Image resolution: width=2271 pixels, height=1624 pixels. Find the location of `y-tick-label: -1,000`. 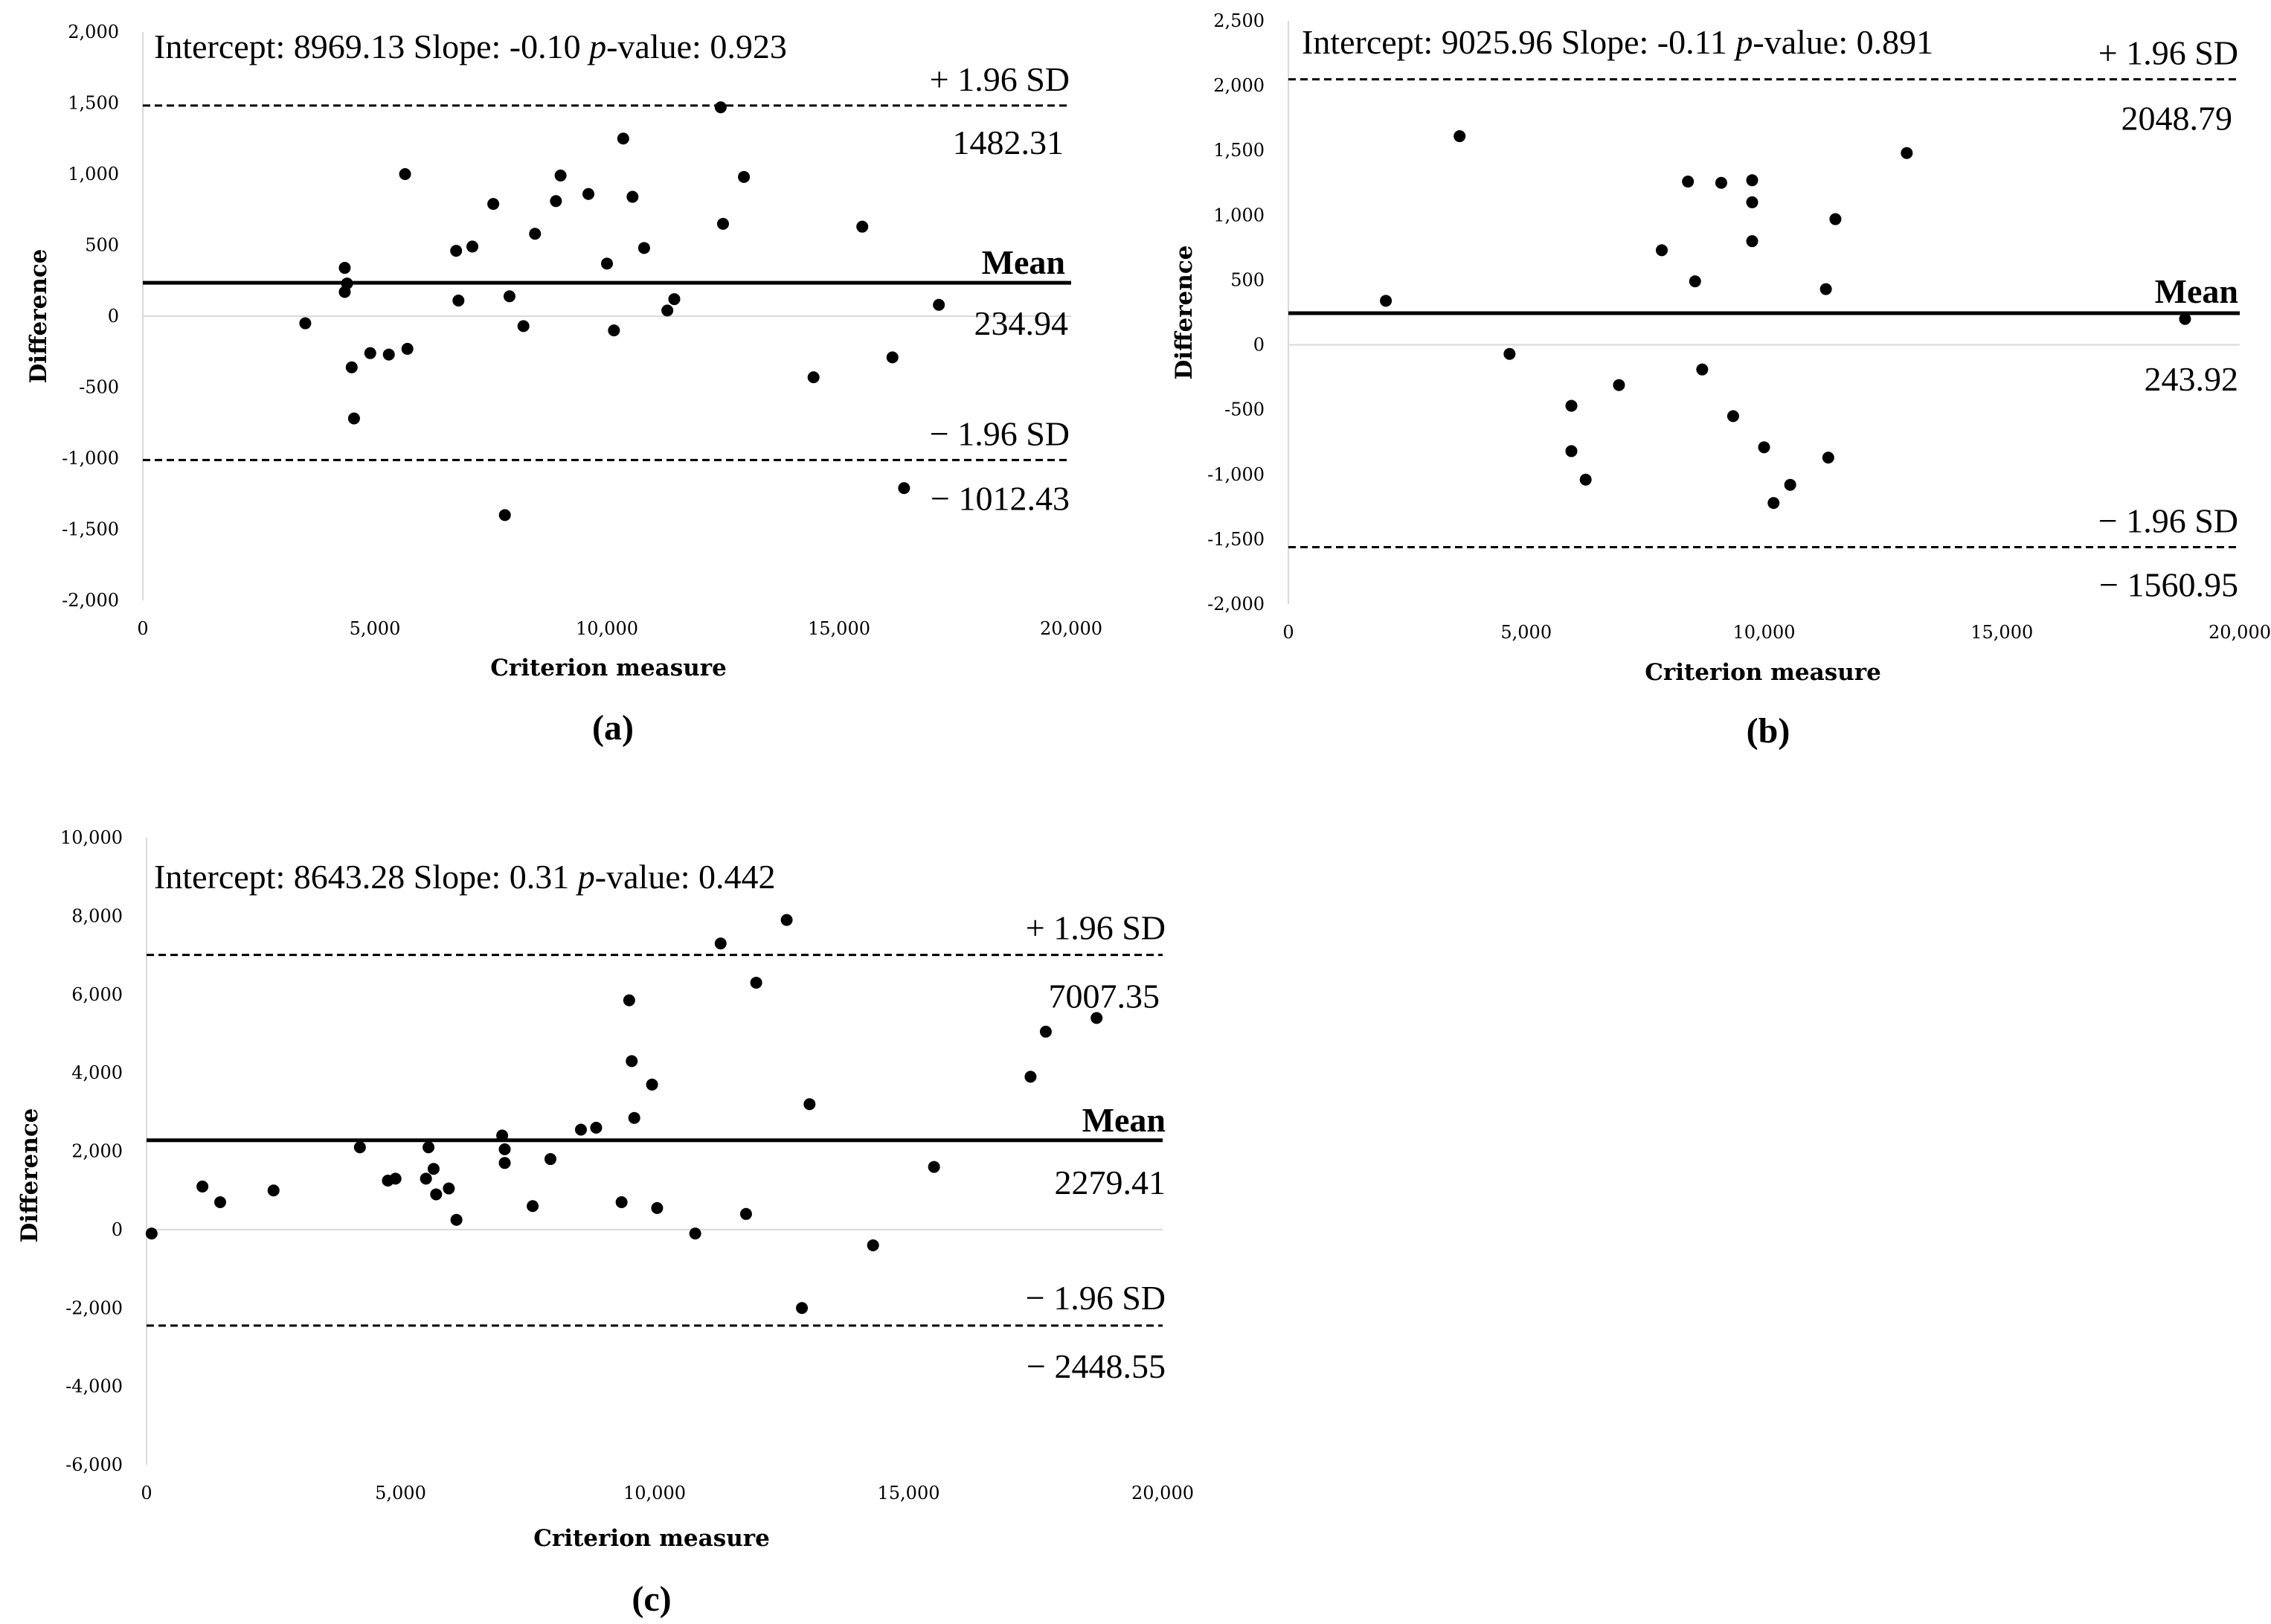

y-tick-label: -1,000 is located at coordinates (90, 459).